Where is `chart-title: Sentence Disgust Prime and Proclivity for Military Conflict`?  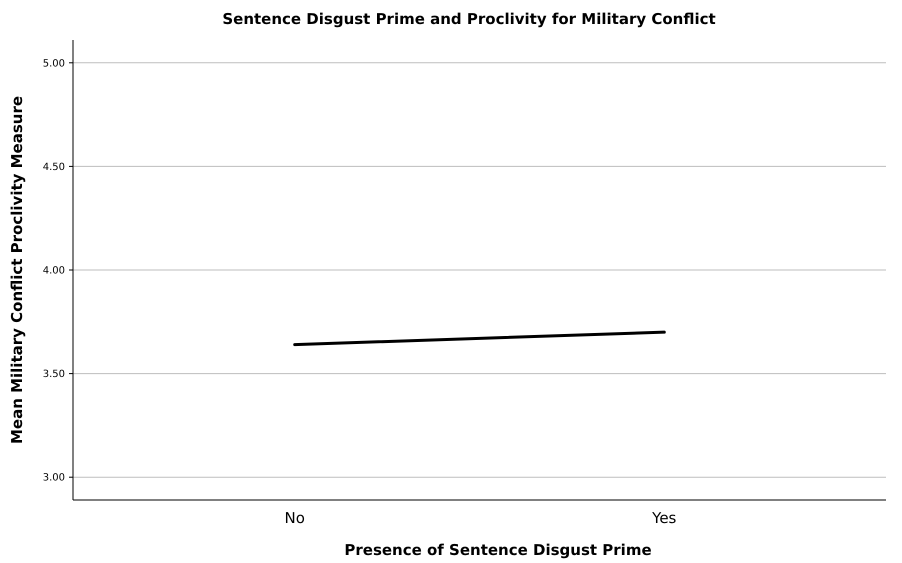
chart-title: Sentence Disgust Prime and Proclivity for Military Conflict is located at coordinates (469, 19).